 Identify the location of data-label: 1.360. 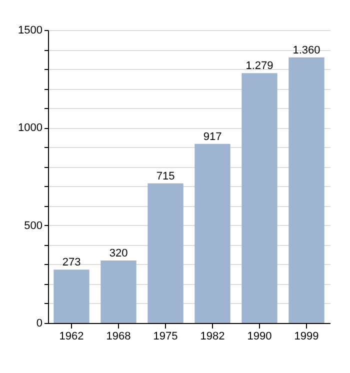
(306, 50).